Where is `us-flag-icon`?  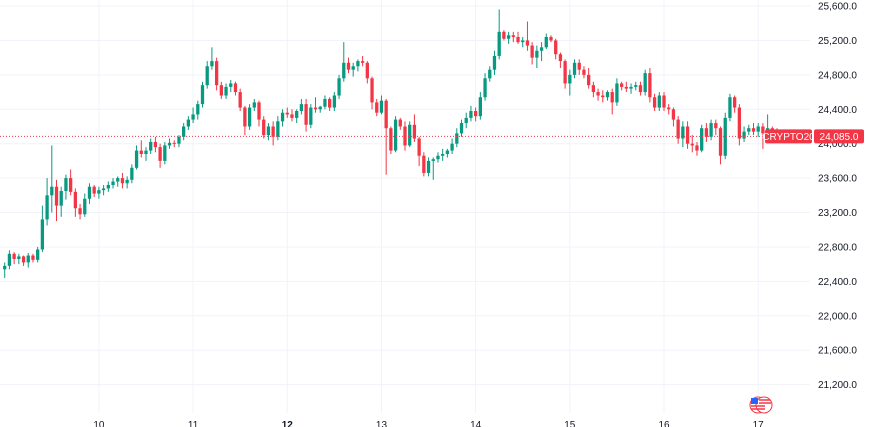
us-flag-icon is located at coordinates (761, 405).